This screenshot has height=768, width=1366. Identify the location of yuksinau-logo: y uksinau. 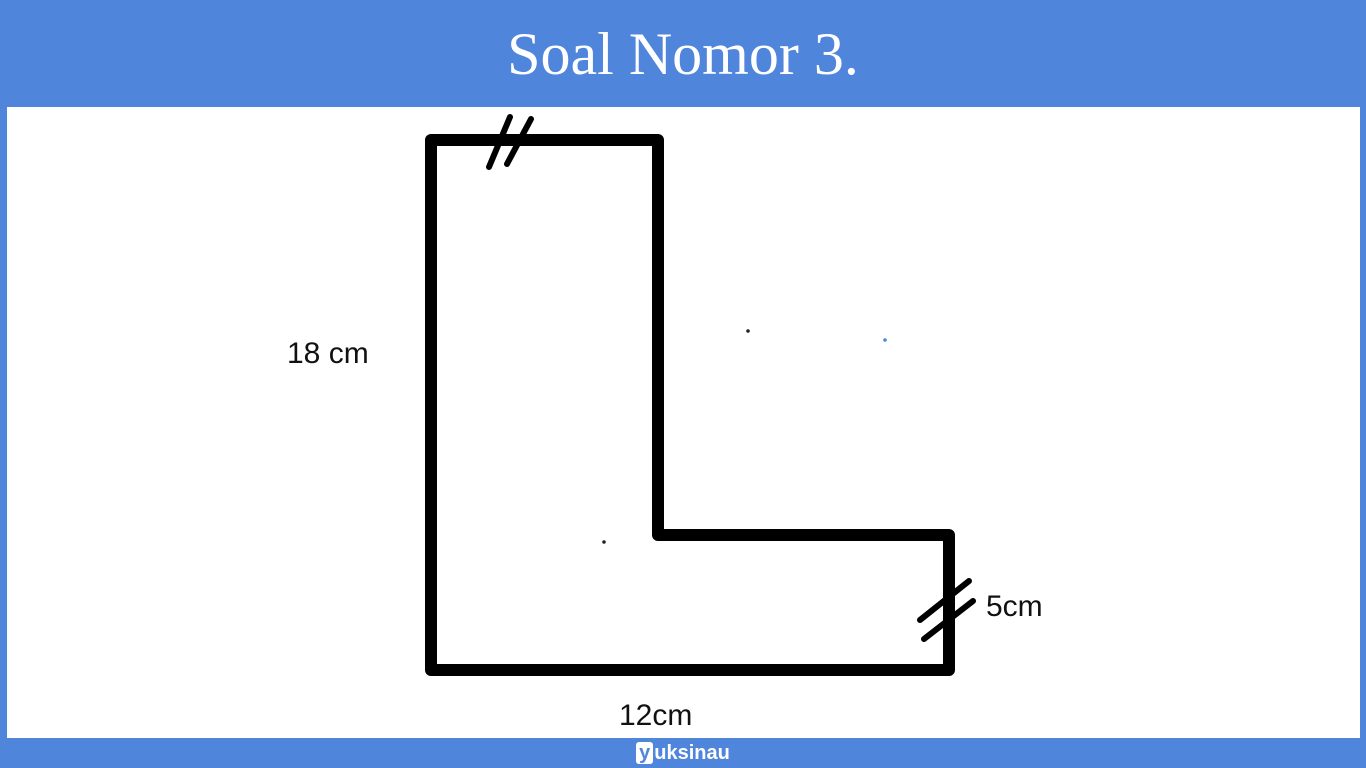
(683, 753).